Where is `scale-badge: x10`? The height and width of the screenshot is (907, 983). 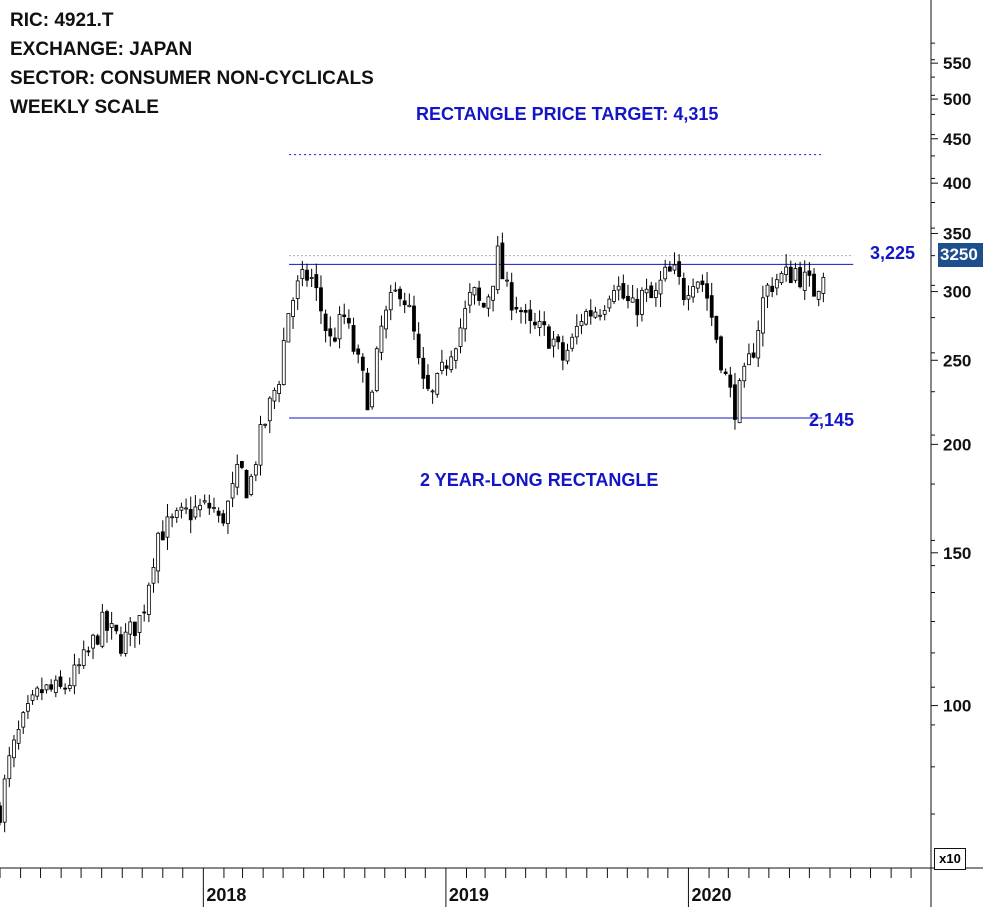 scale-badge: x10 is located at coordinates (950, 859).